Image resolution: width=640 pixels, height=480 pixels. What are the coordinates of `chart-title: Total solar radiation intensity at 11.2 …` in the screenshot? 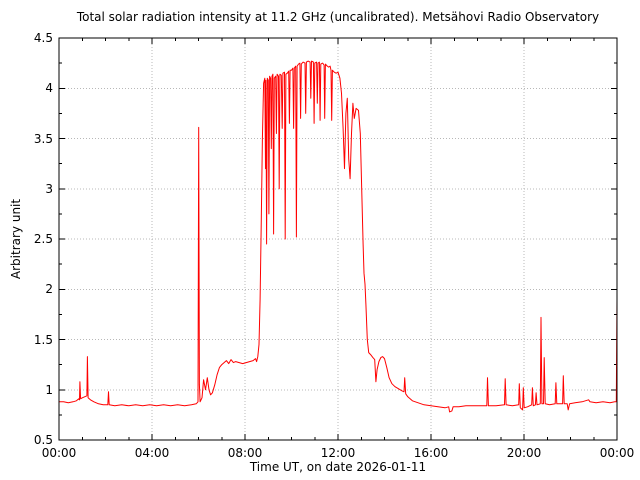 It's located at (338, 17).